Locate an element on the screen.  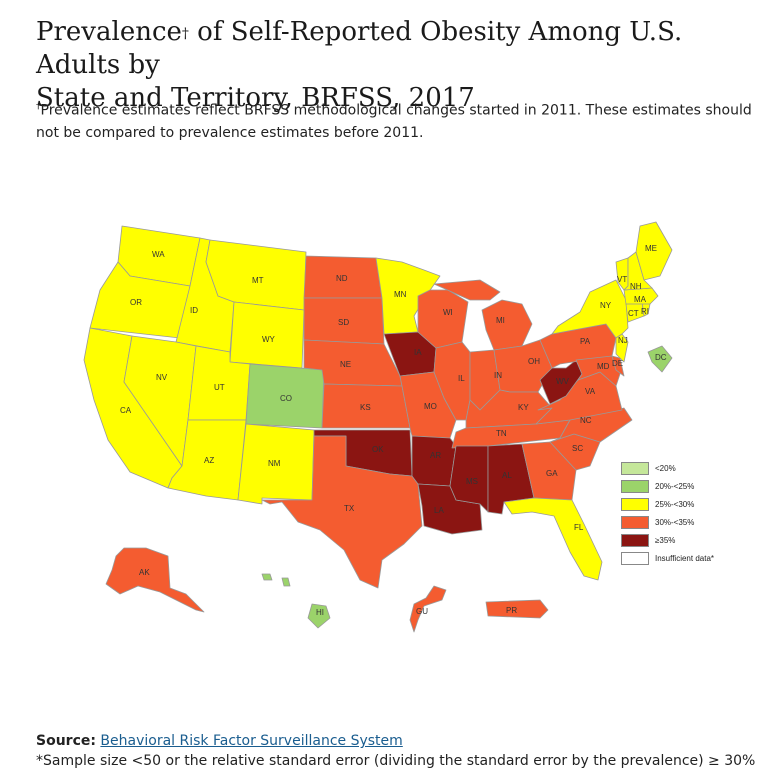
label-IN: IN is located at coordinates (498, 375).